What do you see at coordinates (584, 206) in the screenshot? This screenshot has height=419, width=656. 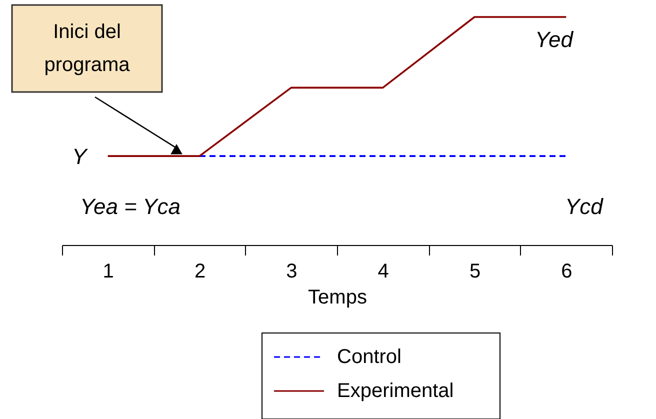 I see `annotation: Ycd` at bounding box center [584, 206].